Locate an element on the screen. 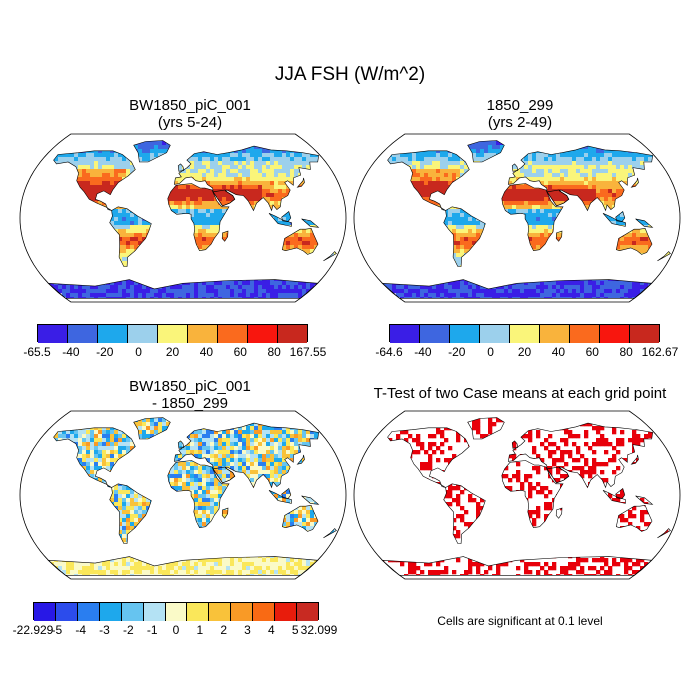  colorbar-tick-label: -2 is located at coordinates (128, 630).